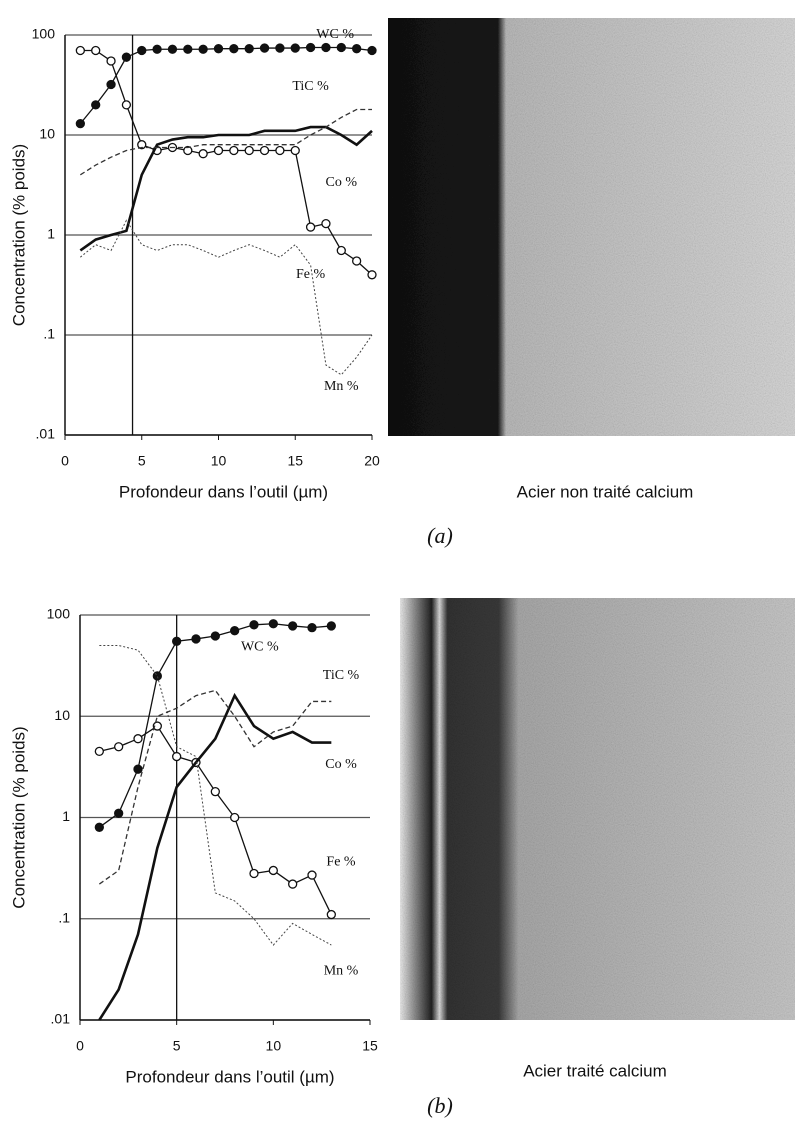  I want to click on caption: (a), so click(440, 535).